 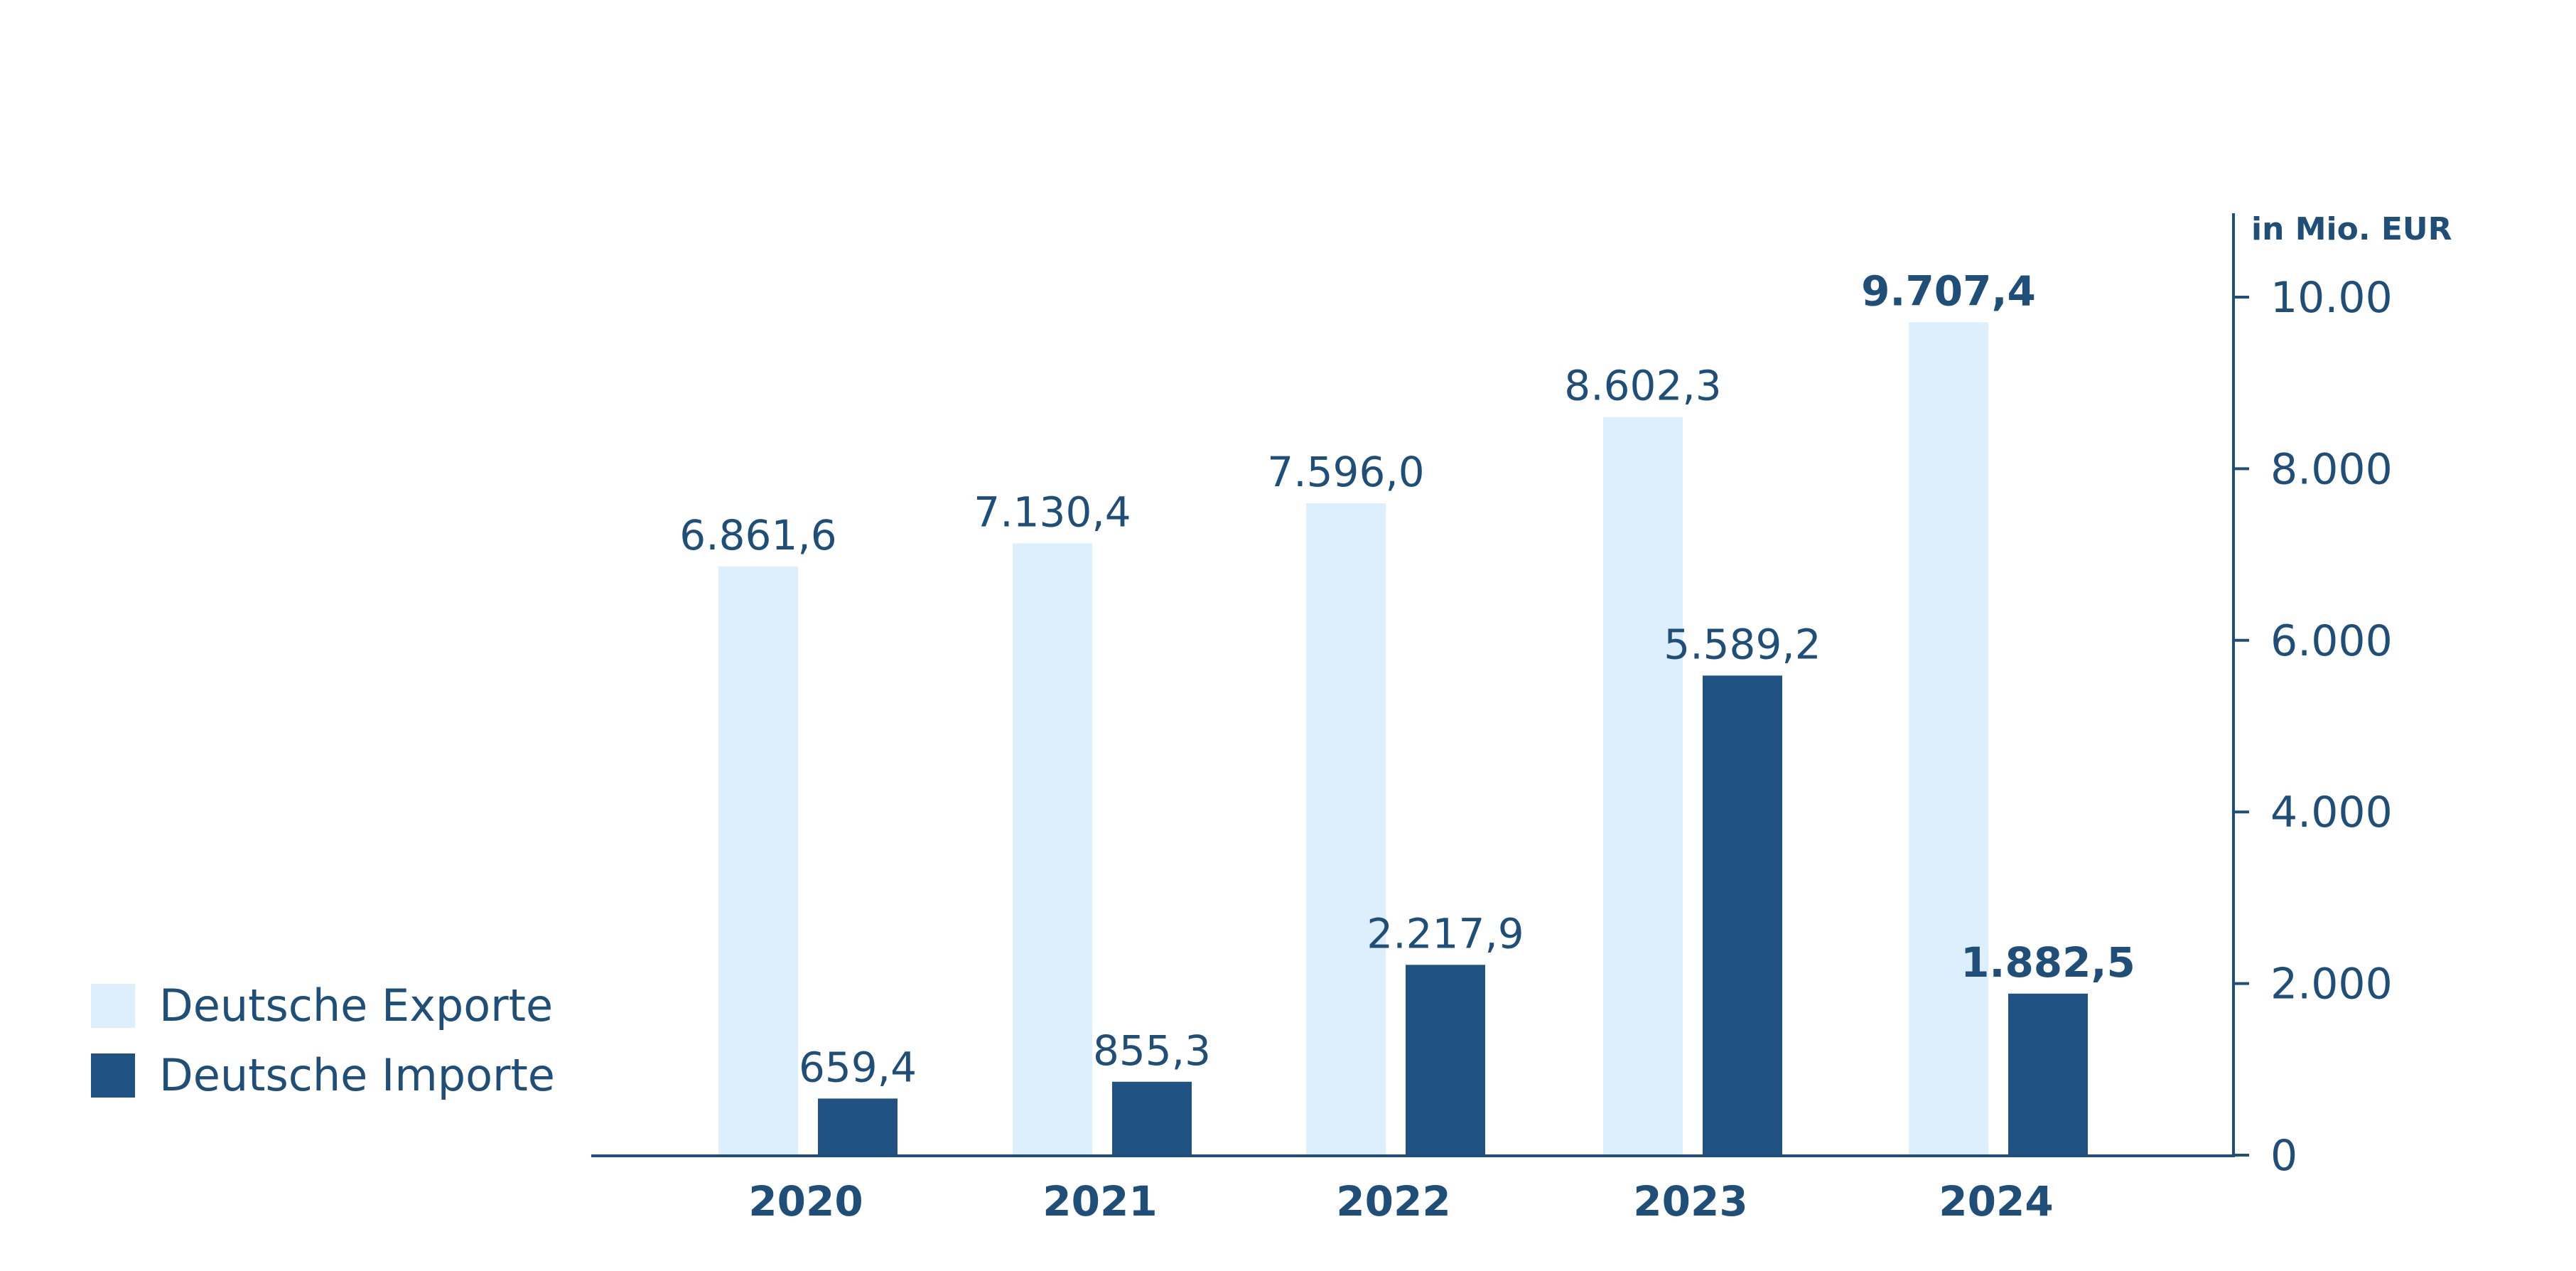 I want to click on bar-imports-2022, so click(x=1446, y=1060).